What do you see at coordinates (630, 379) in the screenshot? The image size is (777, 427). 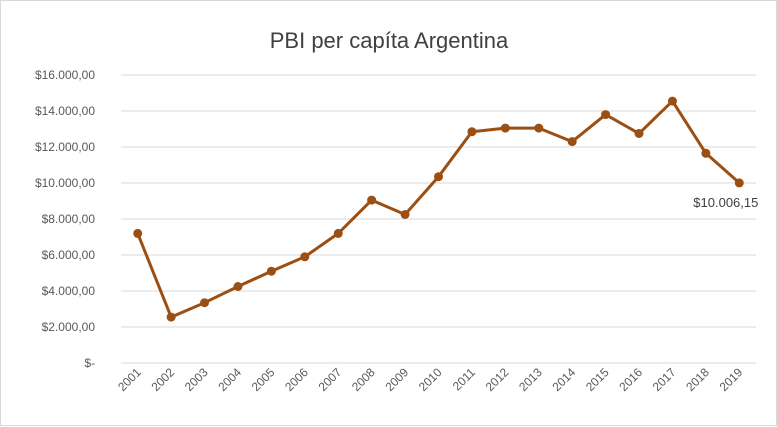 I see `x-tick-label: 2016` at bounding box center [630, 379].